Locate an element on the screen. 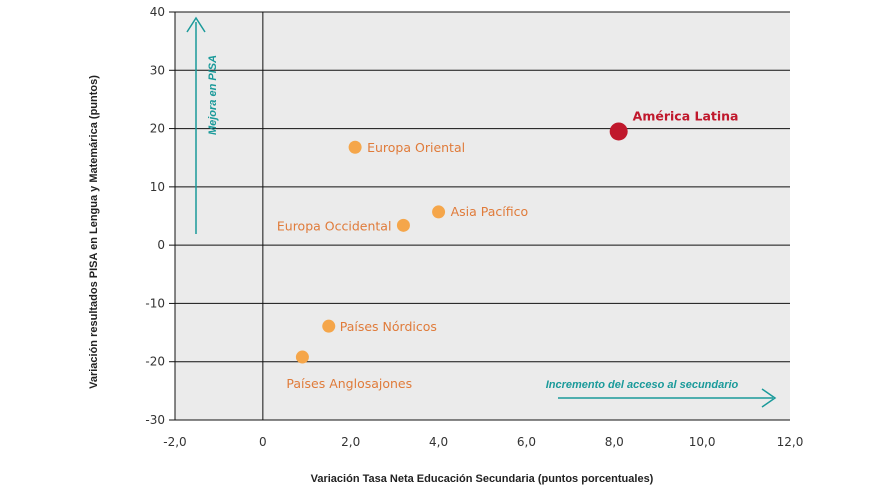 The image size is (880, 495). x-tick-label-1: 0 is located at coordinates (263, 442).